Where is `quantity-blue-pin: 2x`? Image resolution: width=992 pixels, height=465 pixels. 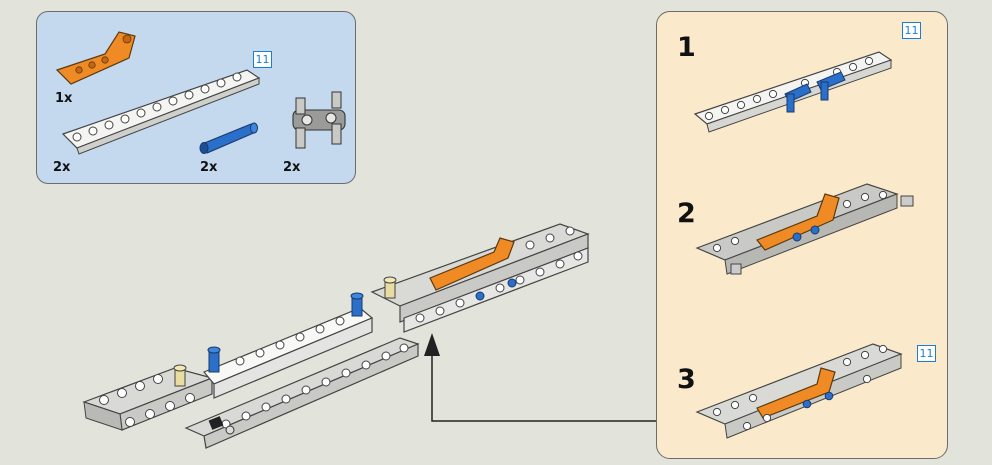
quantity-blue-pin: 2x is located at coordinates (209, 167).